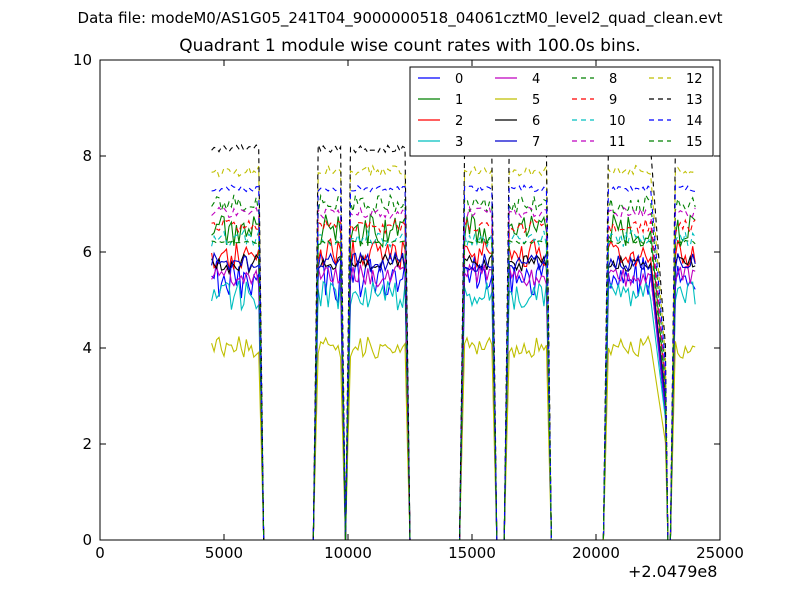 The width and height of the screenshot is (800, 600). I want to click on y-tick-label: 6, so click(87, 252).